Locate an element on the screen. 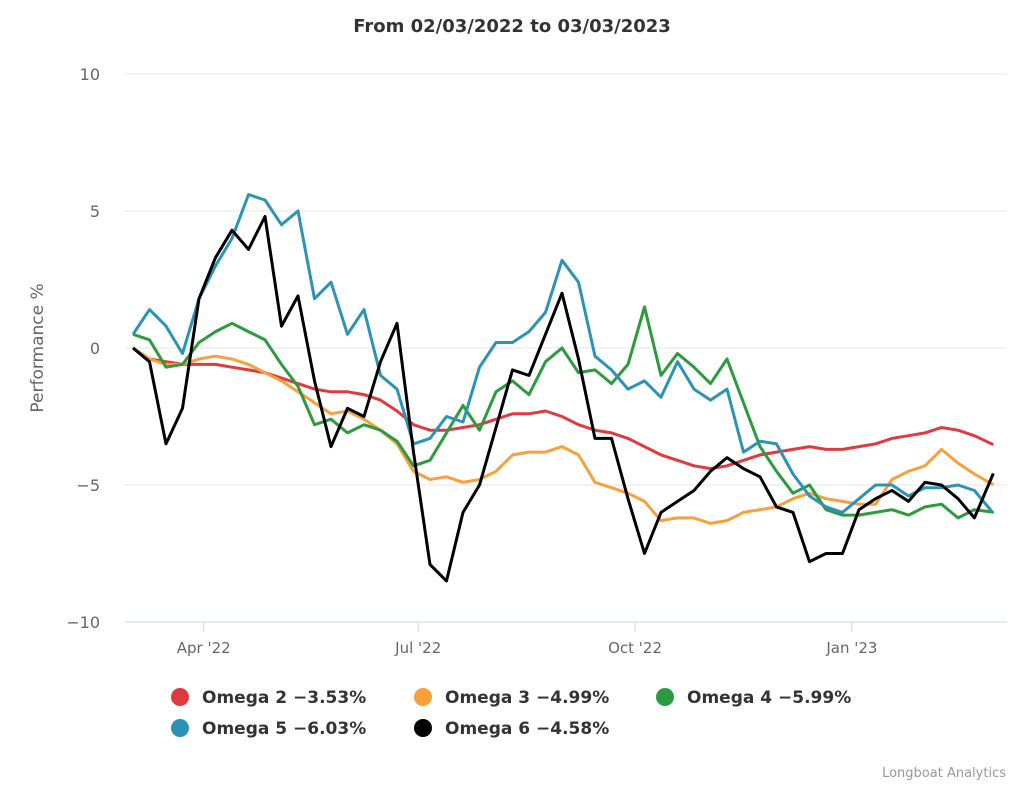 This screenshot has height=785, width=1024. x-tick-label: Oct '22 is located at coordinates (635, 648).